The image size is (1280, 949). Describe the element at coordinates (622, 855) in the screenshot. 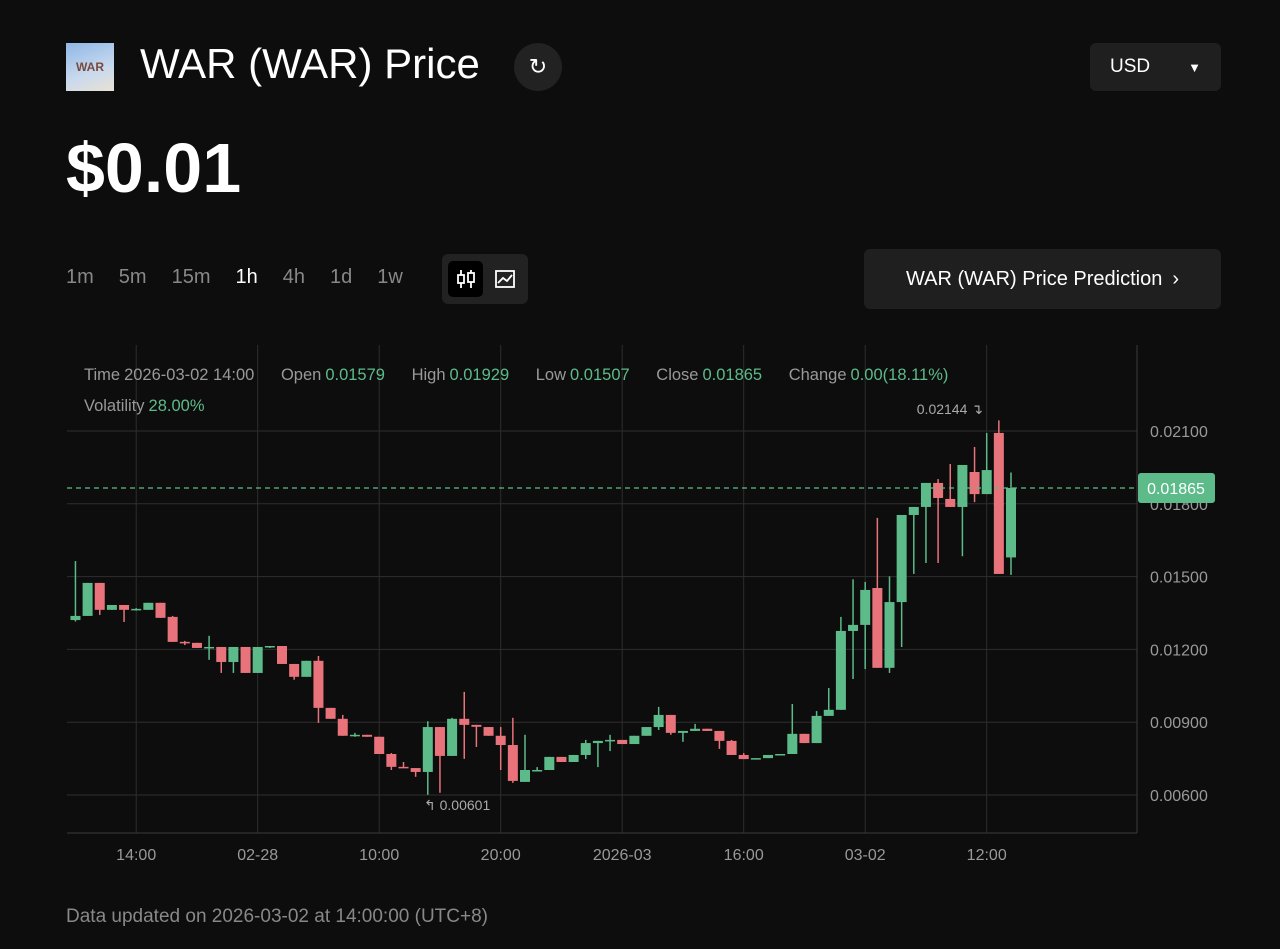

I see `x-tick-label: 2026-03` at that location.